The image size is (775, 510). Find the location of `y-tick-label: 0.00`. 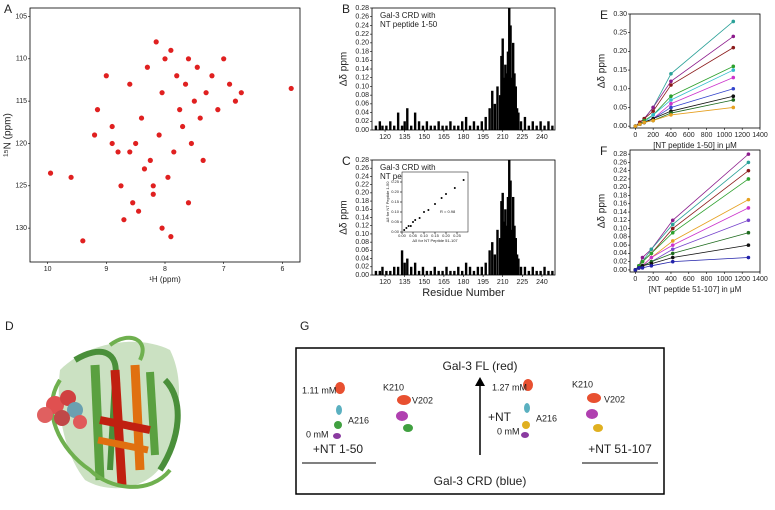

y-tick-label: 0.00 is located at coordinates (620, 270).